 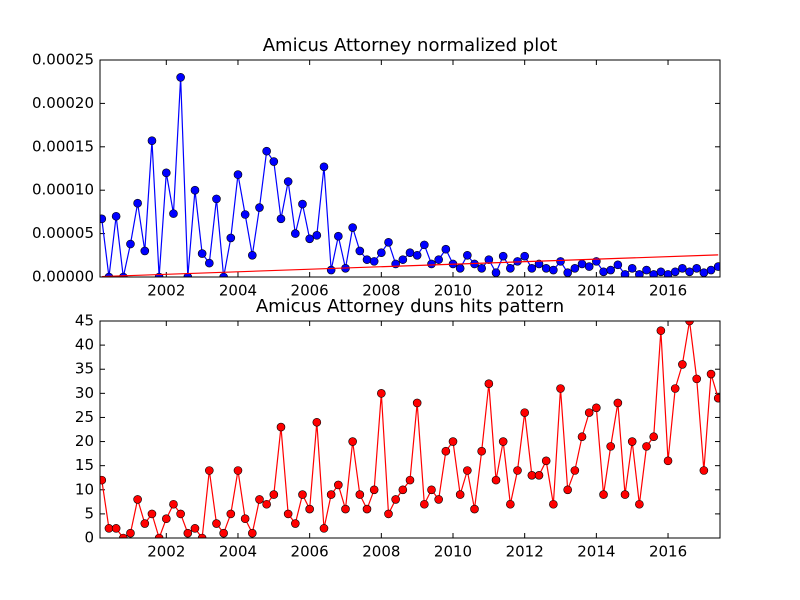 I want to click on y-tick-label: 0.00025, so click(x=63, y=60).